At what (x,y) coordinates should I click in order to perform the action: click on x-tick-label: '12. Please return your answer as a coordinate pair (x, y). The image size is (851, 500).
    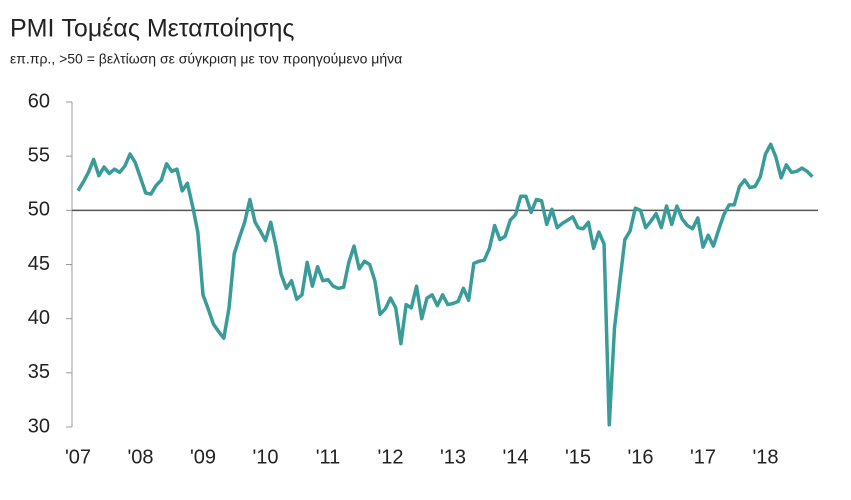
    Looking at the image, I should click on (390, 457).